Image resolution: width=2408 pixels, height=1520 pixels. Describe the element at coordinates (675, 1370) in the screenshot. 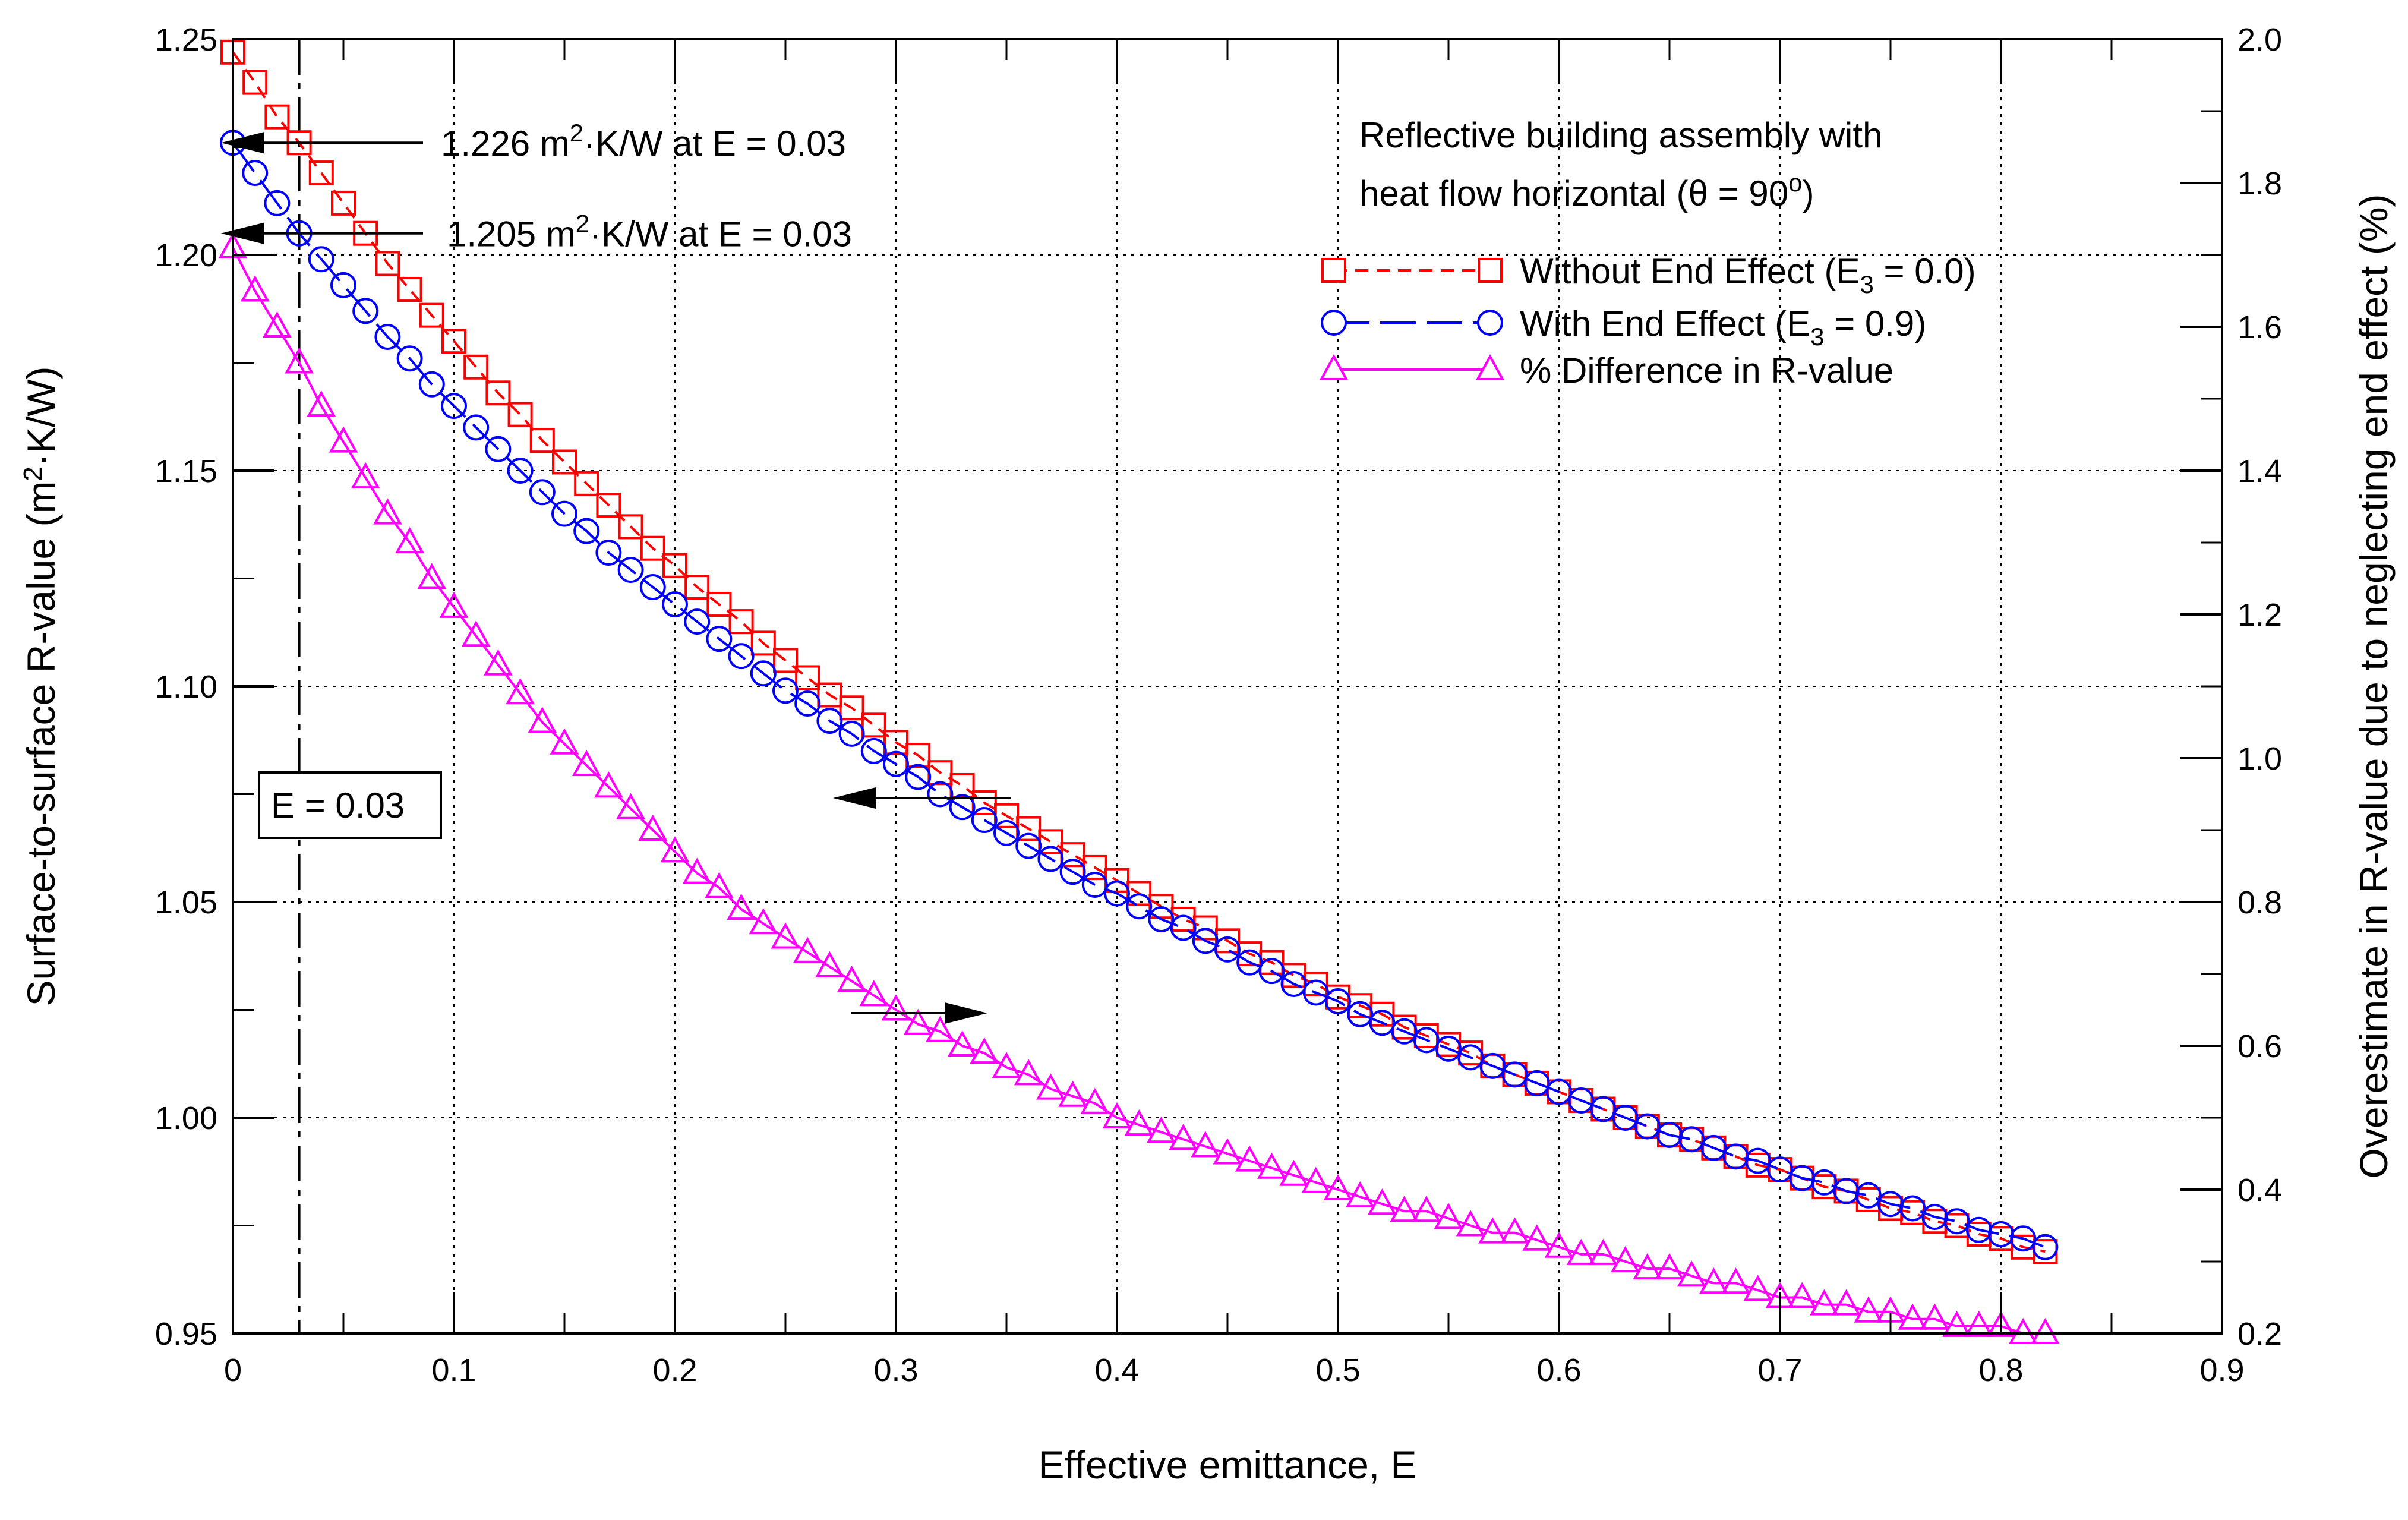

I see `x-tick-label: 0.2` at that location.